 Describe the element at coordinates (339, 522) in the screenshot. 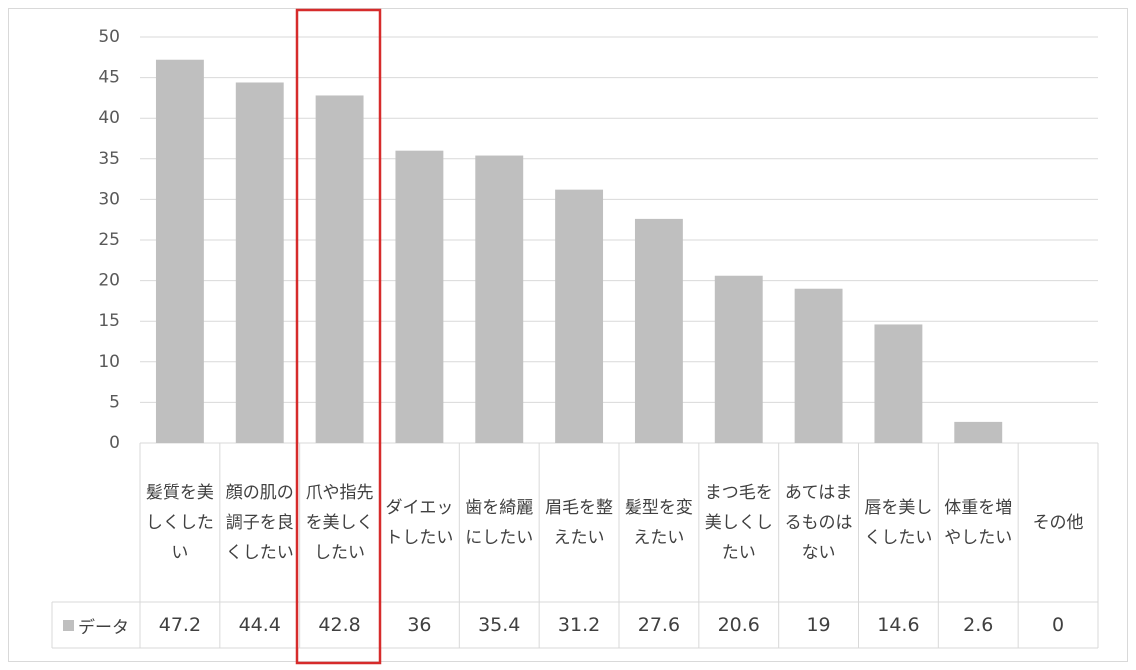

I see `category-label: 爪や指先を美しくしたい` at that location.